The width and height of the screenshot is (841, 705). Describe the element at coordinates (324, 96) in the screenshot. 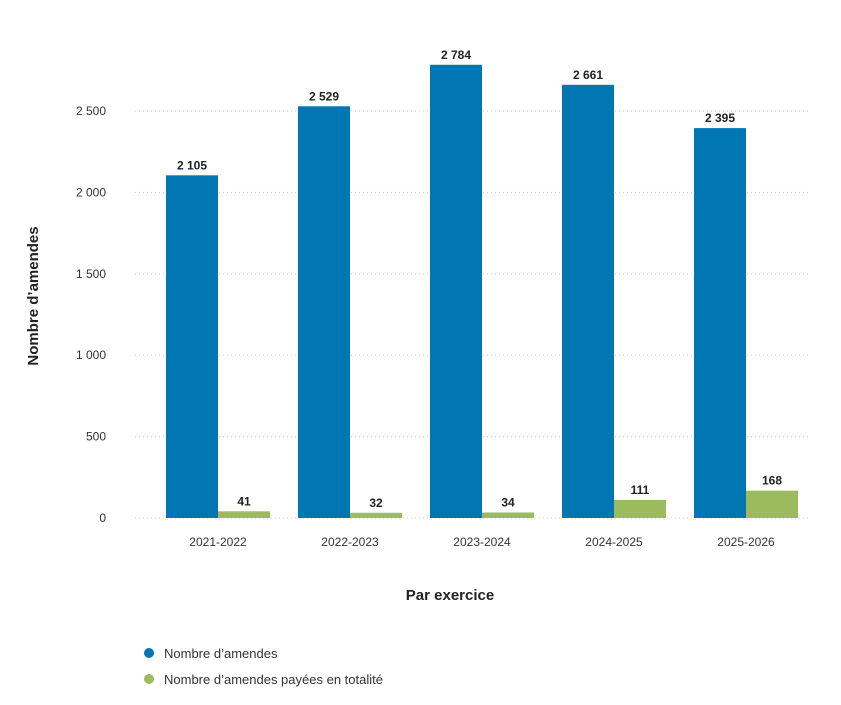

I see `data-label: 2 529` at that location.